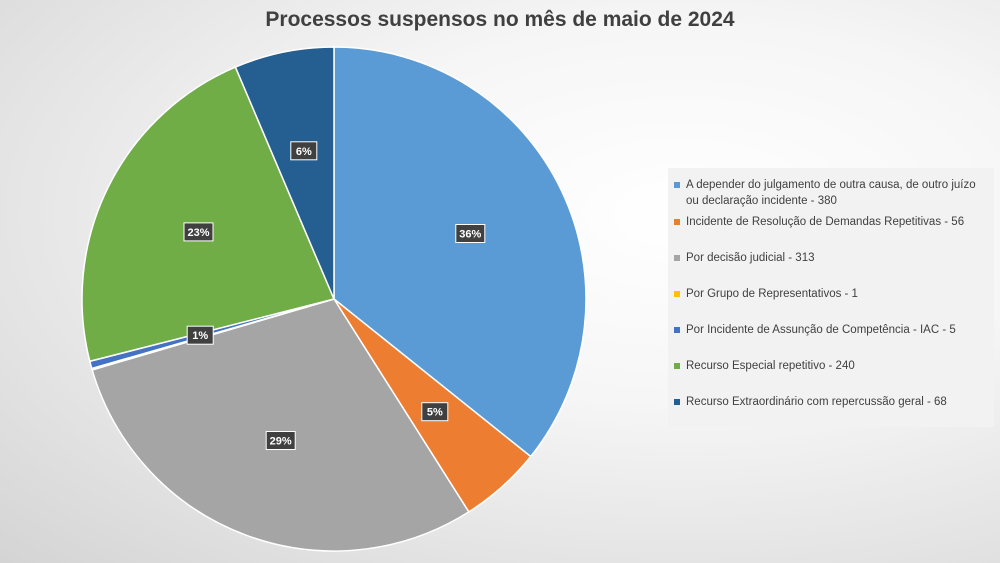 The image size is (1000, 563). I want to click on data-label-2: 5%, so click(435, 412).